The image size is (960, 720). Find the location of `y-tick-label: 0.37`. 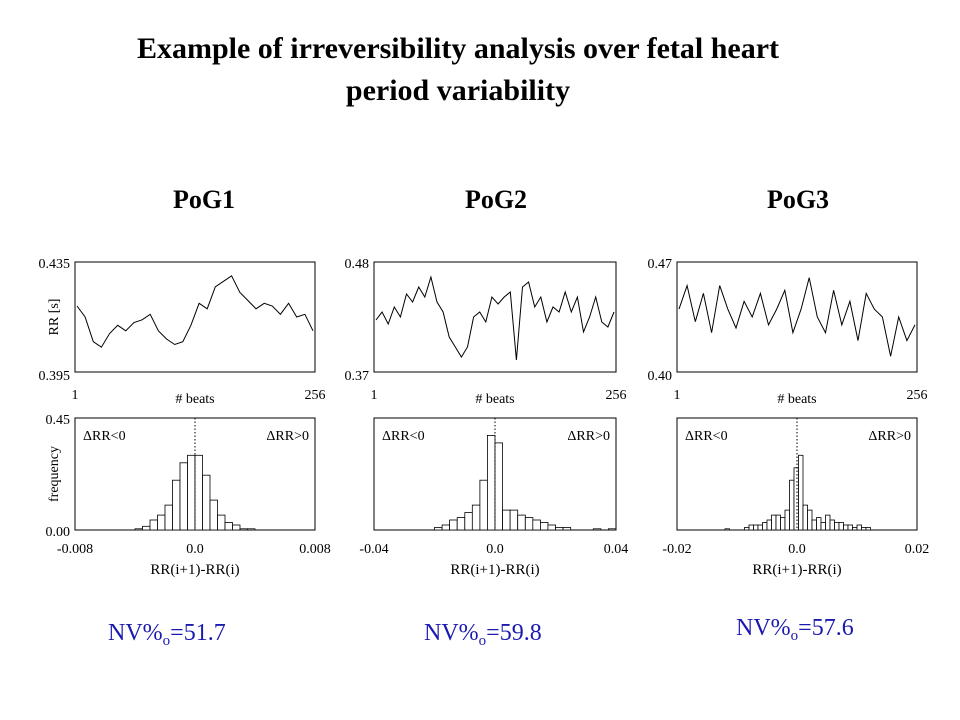

y-tick-label: 0.37 is located at coordinates (357, 376).